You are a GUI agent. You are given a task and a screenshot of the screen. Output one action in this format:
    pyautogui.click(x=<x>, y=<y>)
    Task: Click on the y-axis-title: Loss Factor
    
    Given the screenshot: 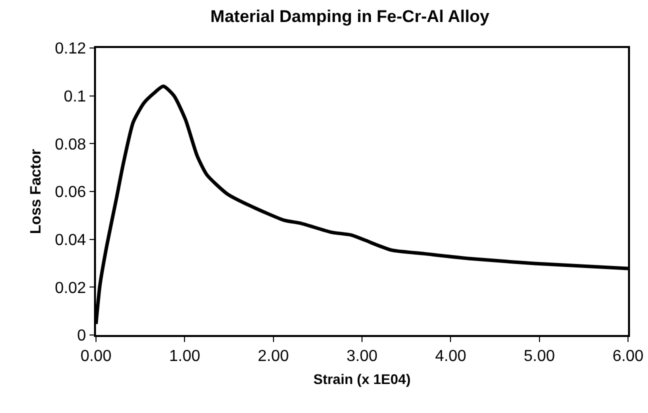 What is the action you would take?
    pyautogui.click(x=36, y=191)
    